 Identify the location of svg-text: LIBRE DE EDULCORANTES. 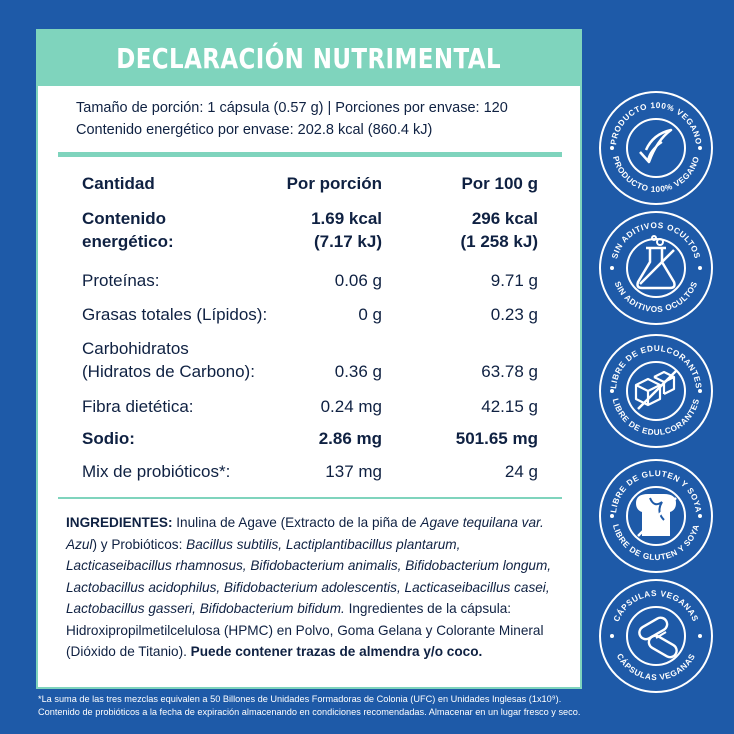
(656, 417).